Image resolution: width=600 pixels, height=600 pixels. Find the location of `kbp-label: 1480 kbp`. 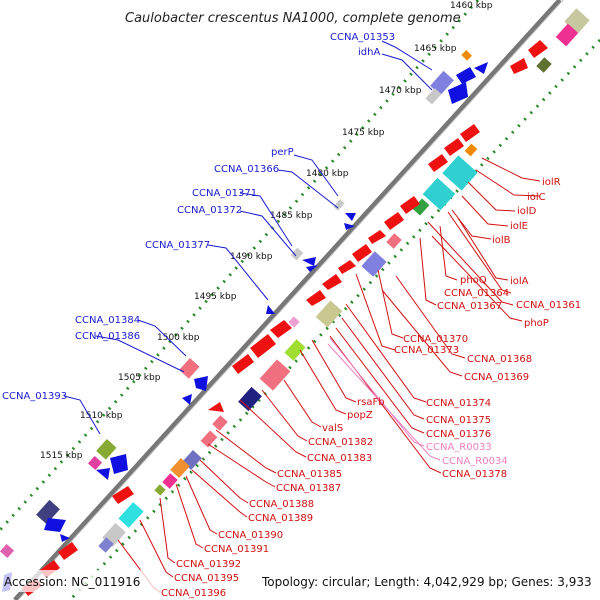

kbp-label: 1480 kbp is located at coordinates (327, 174).